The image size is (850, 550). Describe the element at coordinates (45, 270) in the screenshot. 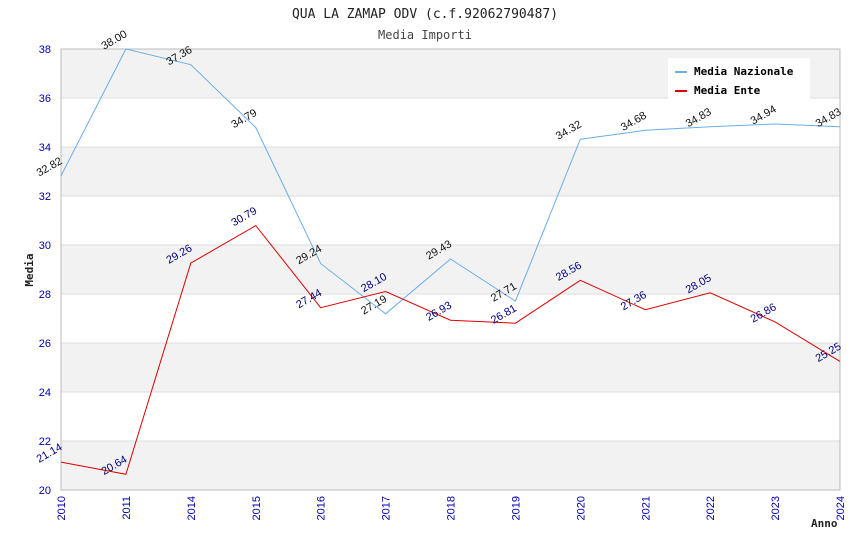

I see `y-axis-ticks: 20 22 24 26 28 30 32 34 36 38` at that location.